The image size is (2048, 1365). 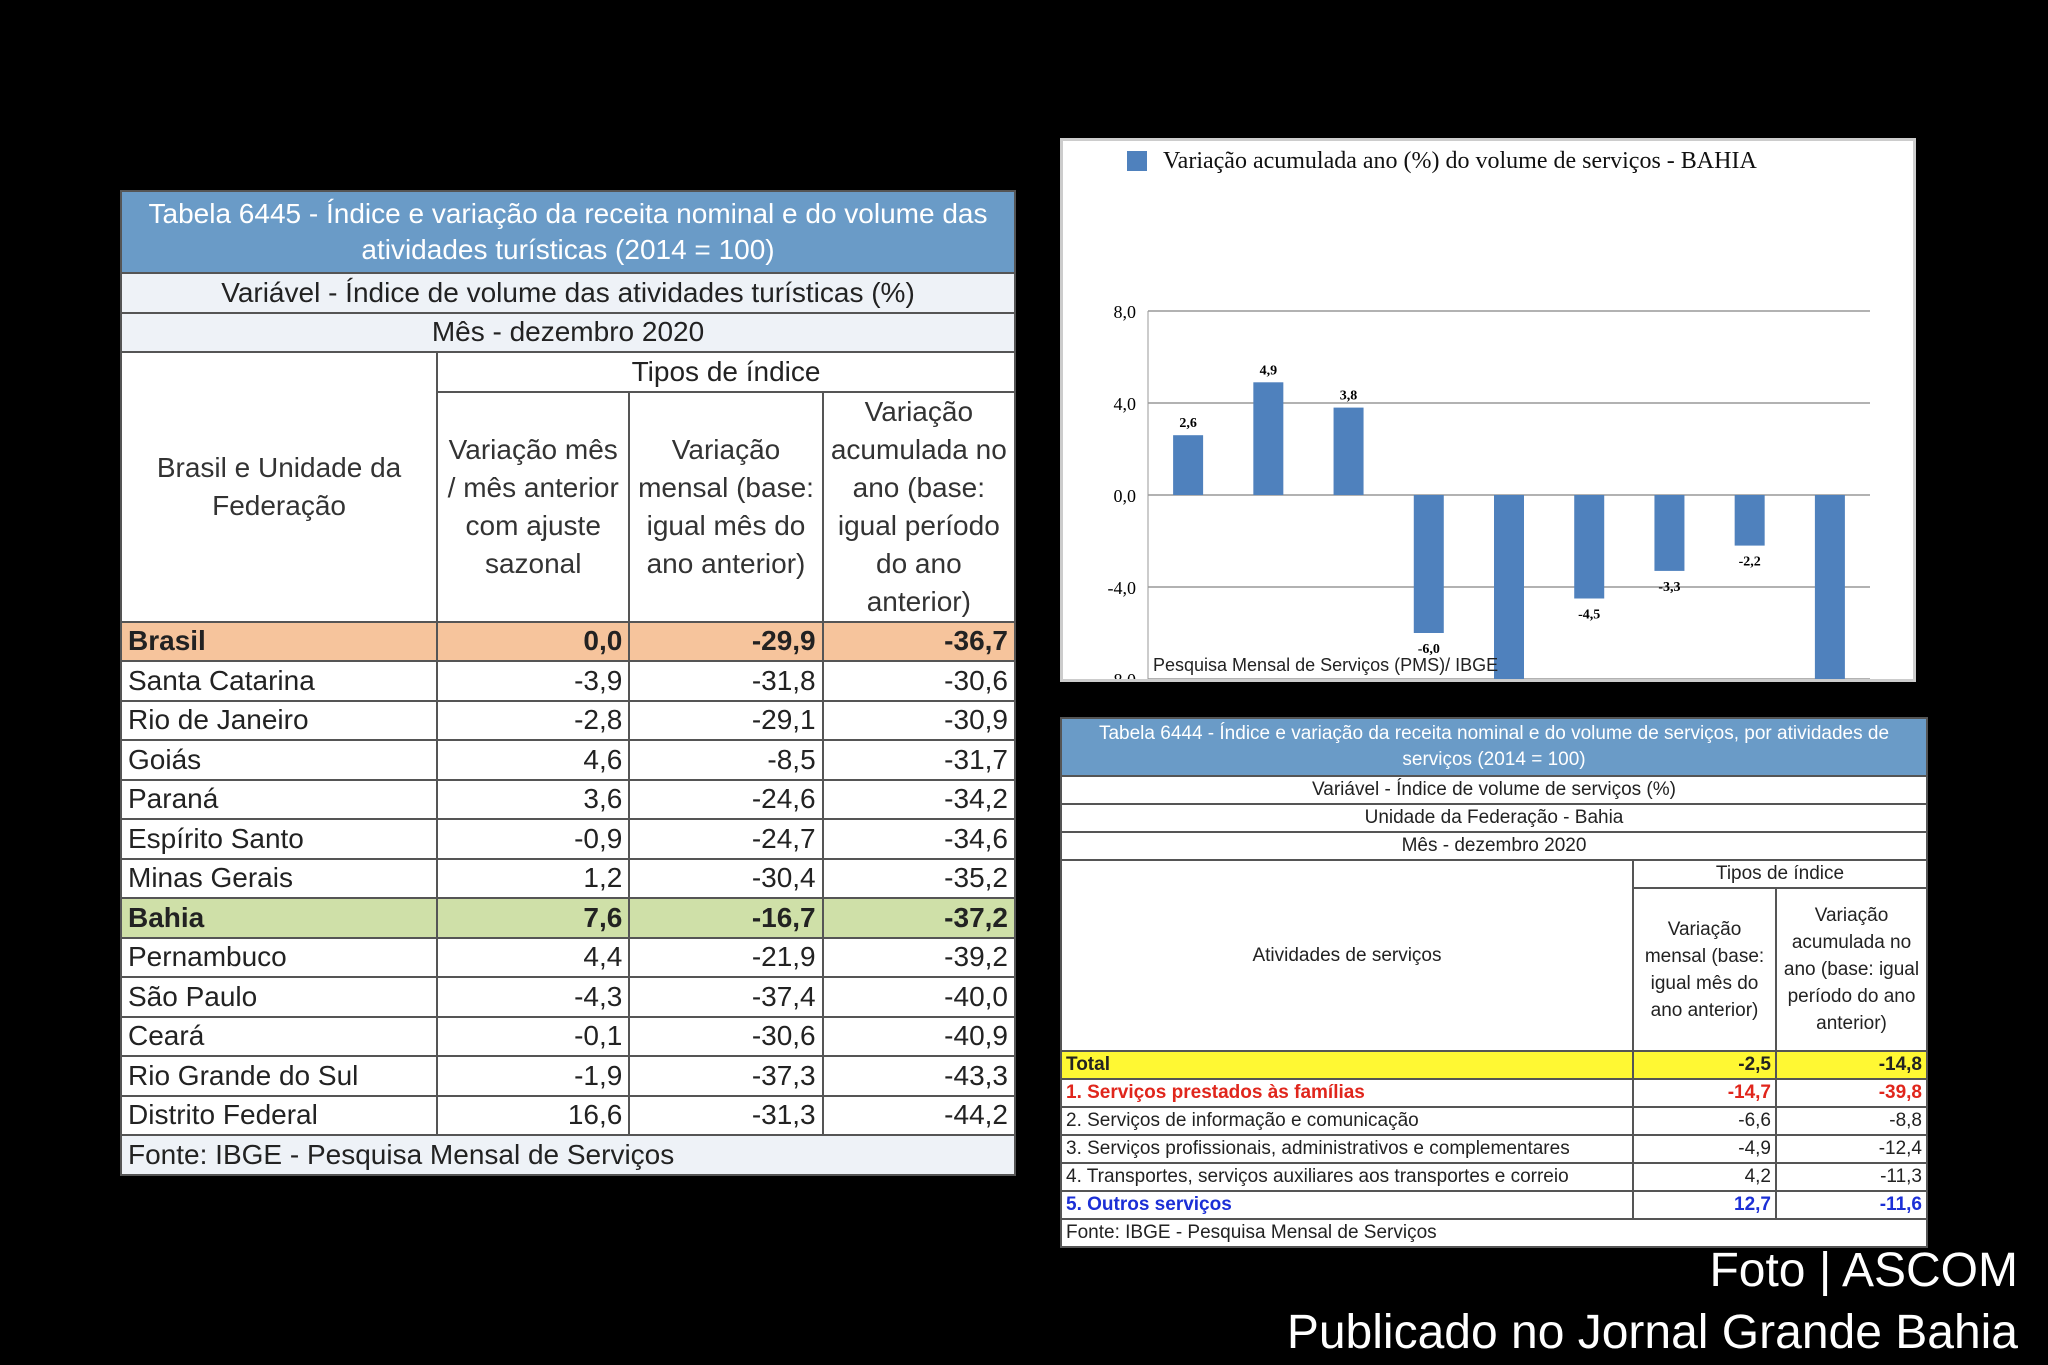 I want to click on table-cell-label: Paraná, so click(x=279, y=799).